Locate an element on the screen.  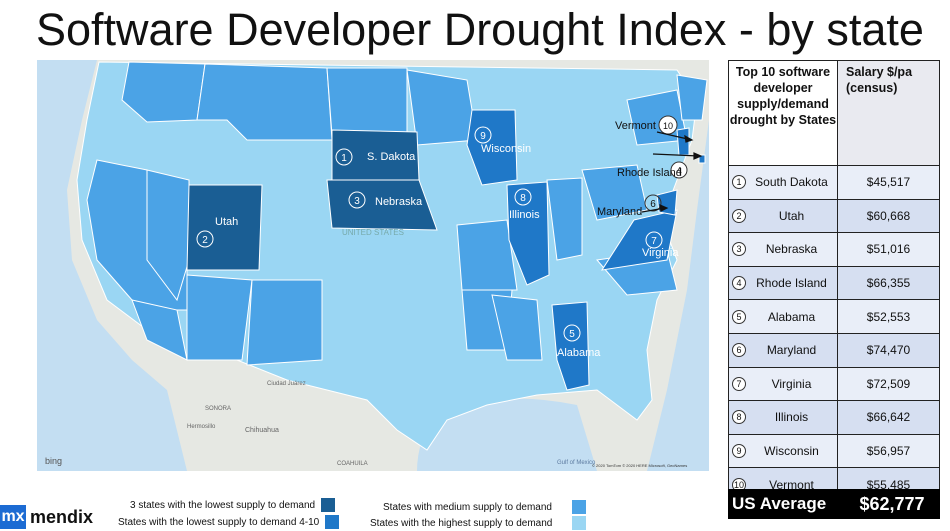
label-vermont: Vermont is located at coordinates (635, 126).